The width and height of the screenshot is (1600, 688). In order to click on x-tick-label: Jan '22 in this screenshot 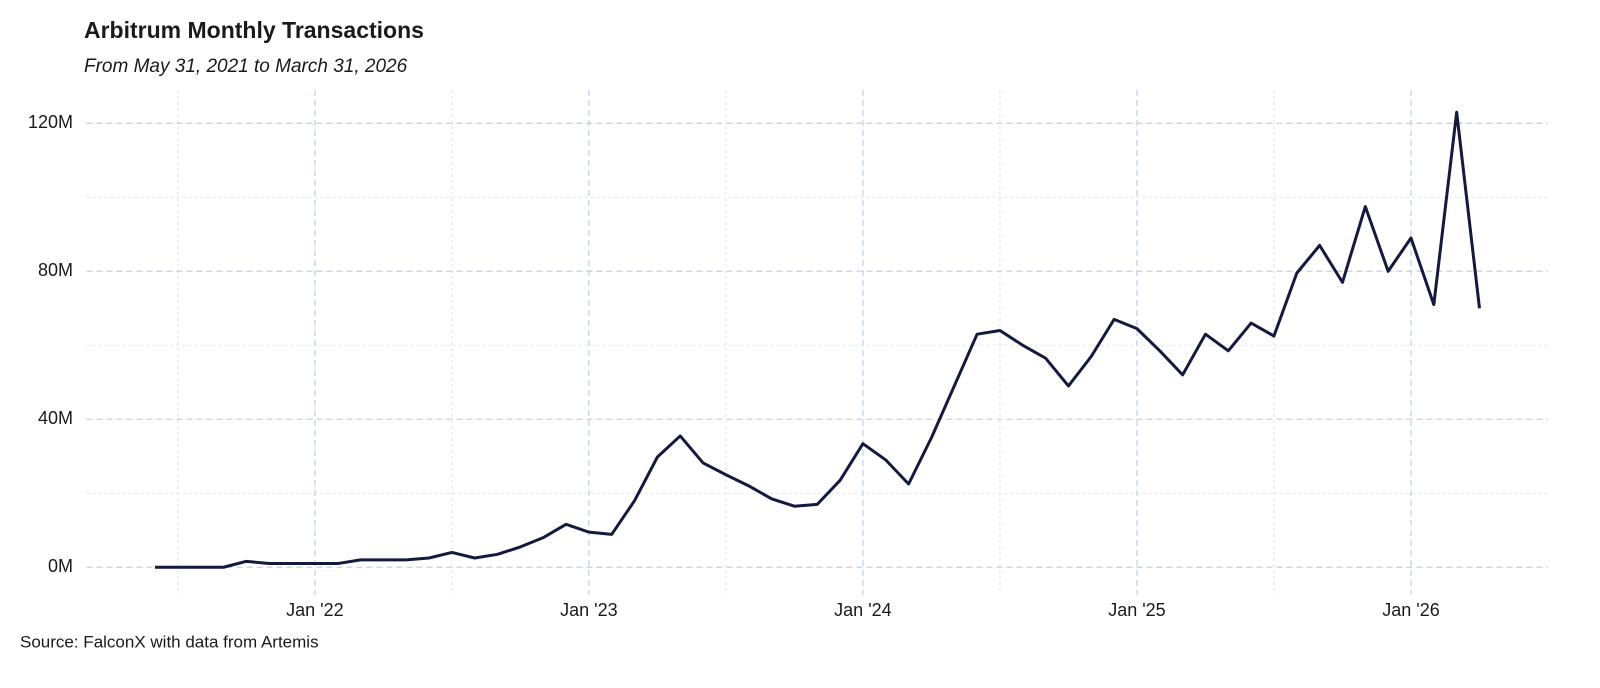, I will do `click(314, 610)`.